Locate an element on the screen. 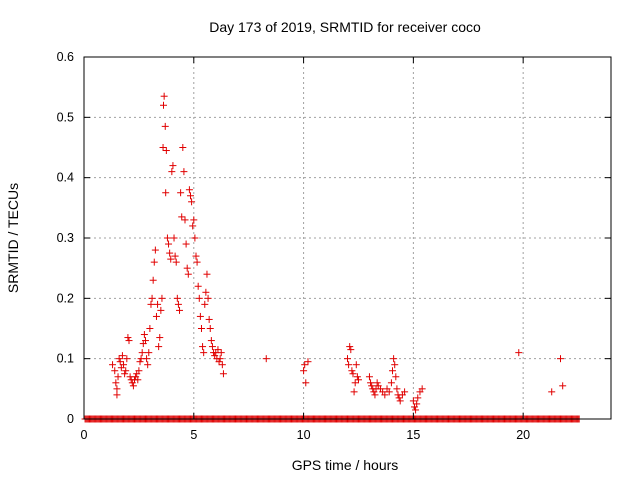 The height and width of the screenshot is (480, 640). x-tick-labels: 0 5 10 15 20 is located at coordinates (306, 435).